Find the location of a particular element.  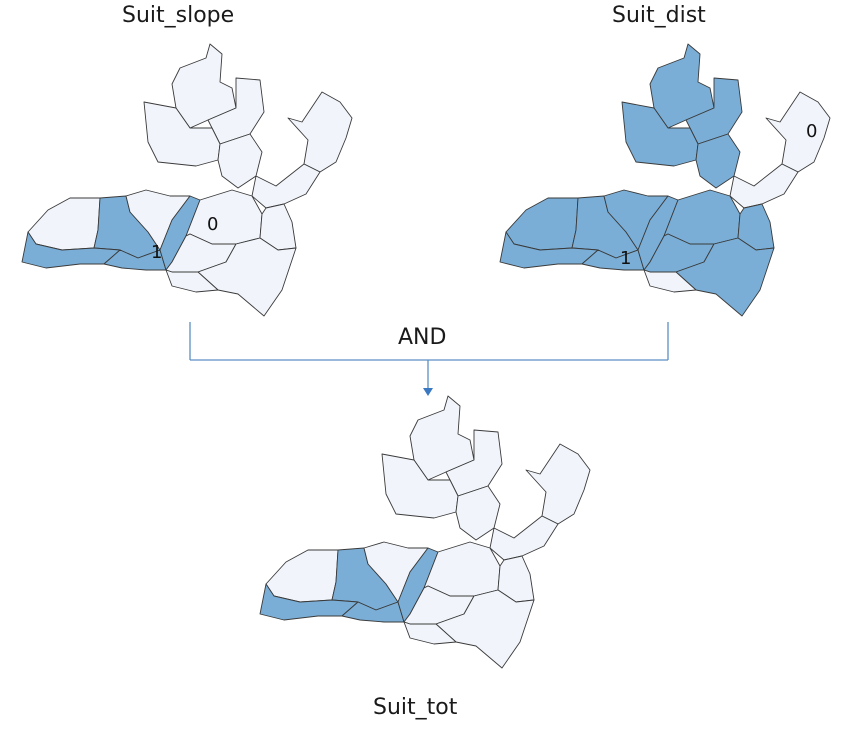

dist-zero-label: 0 is located at coordinates (811, 131).